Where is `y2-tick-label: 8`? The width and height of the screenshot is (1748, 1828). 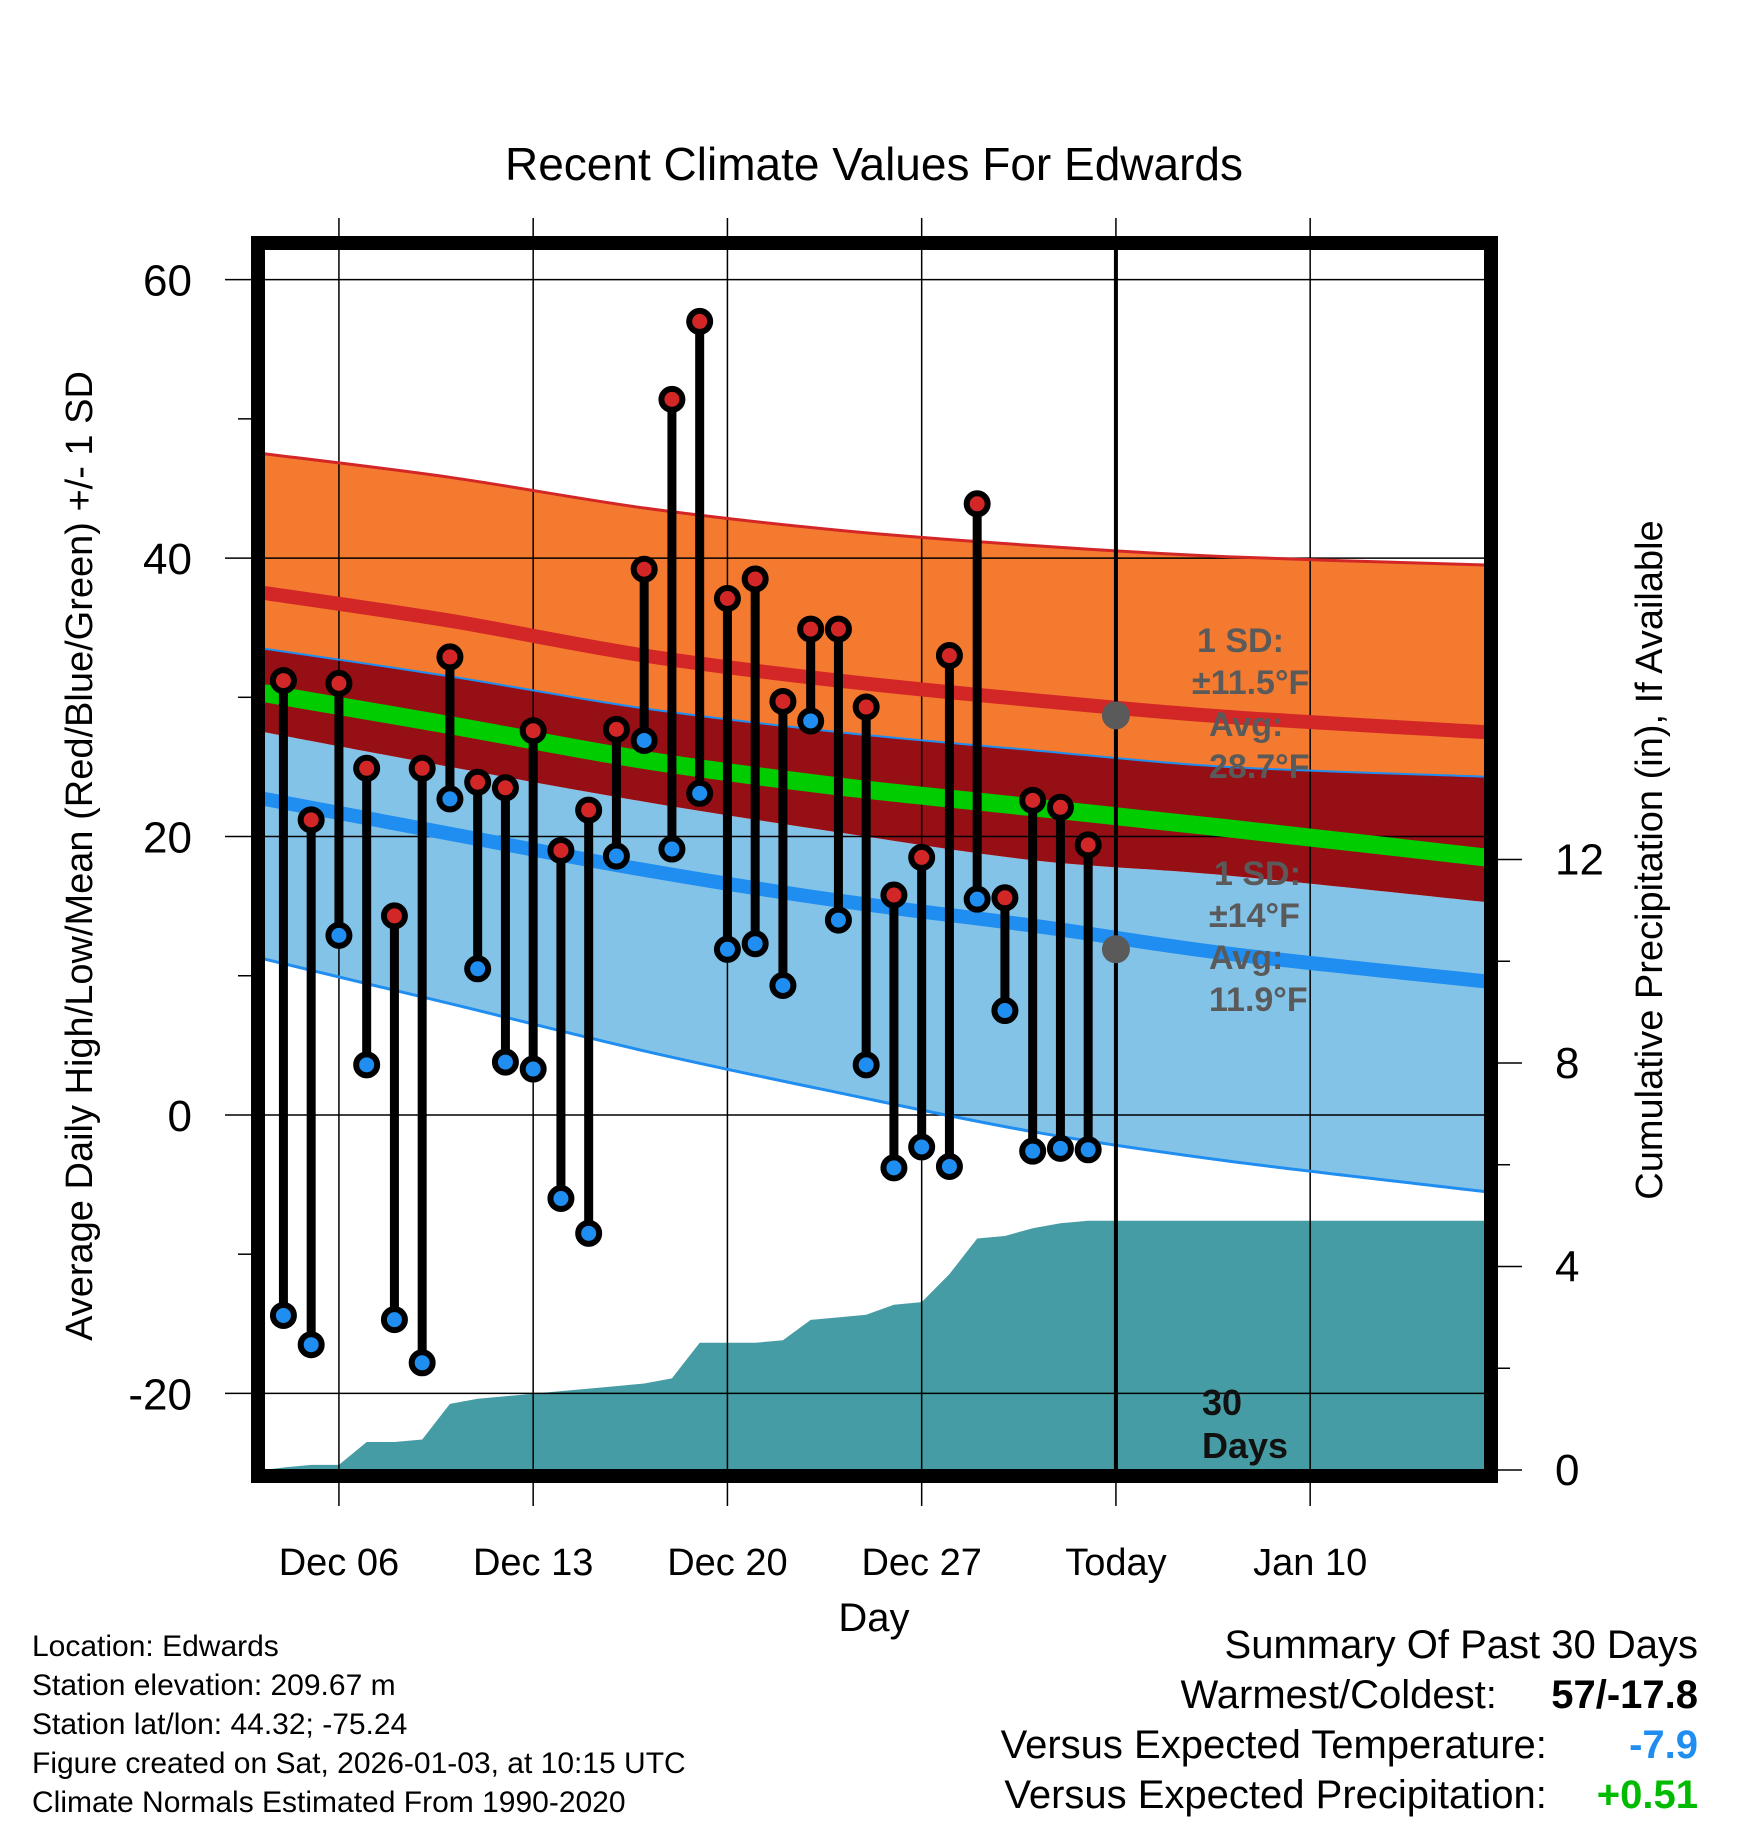
y2-tick-label: 8 is located at coordinates (1567, 1063).